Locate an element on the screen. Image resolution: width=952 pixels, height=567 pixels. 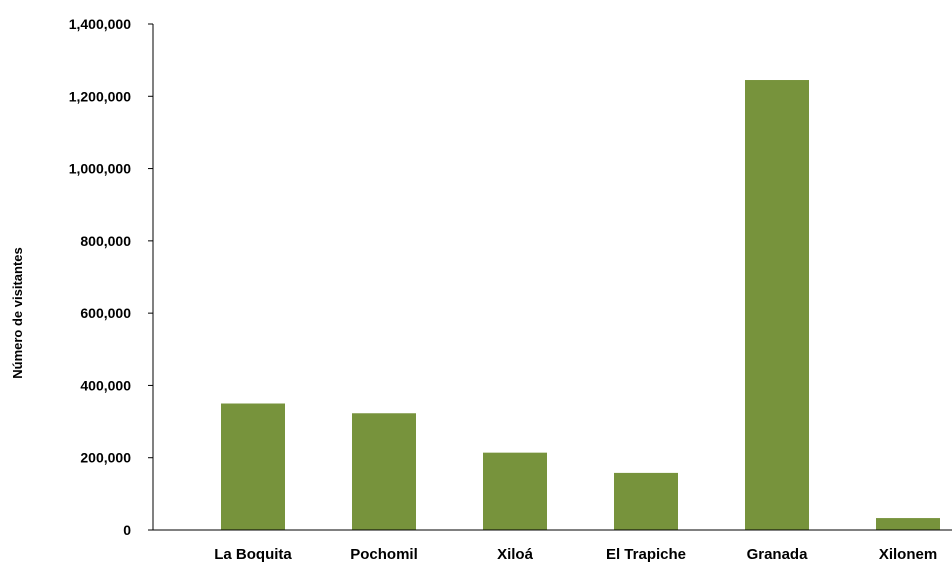
y-tick-label: 0 is located at coordinates (127, 530).